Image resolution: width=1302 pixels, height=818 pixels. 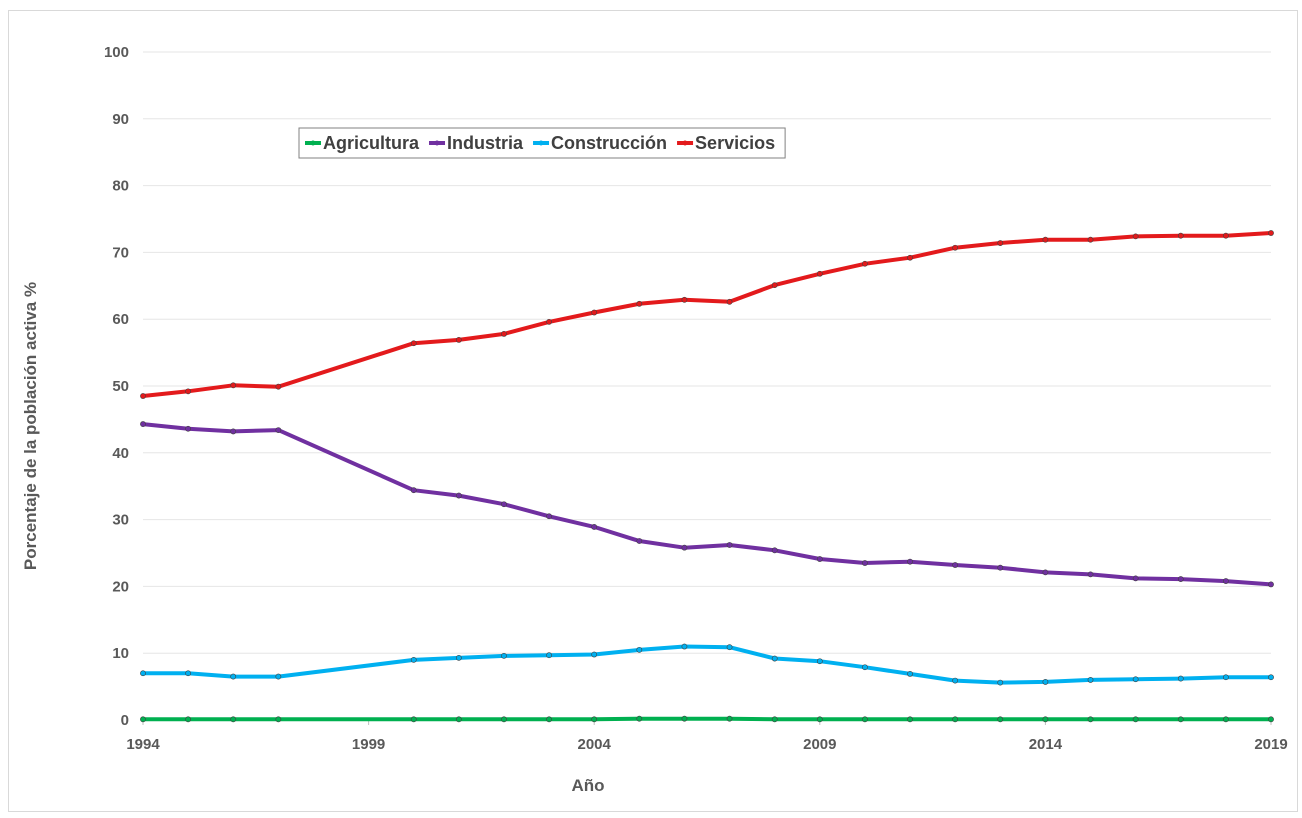 I want to click on x-tick-label: 1994, so click(x=143, y=744).